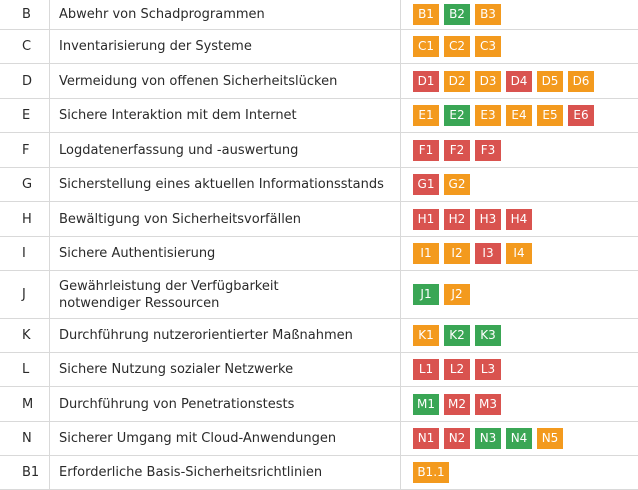 This screenshot has width=638, height=490. Describe the element at coordinates (27, 46) in the screenshot. I see `row-code: C` at that location.